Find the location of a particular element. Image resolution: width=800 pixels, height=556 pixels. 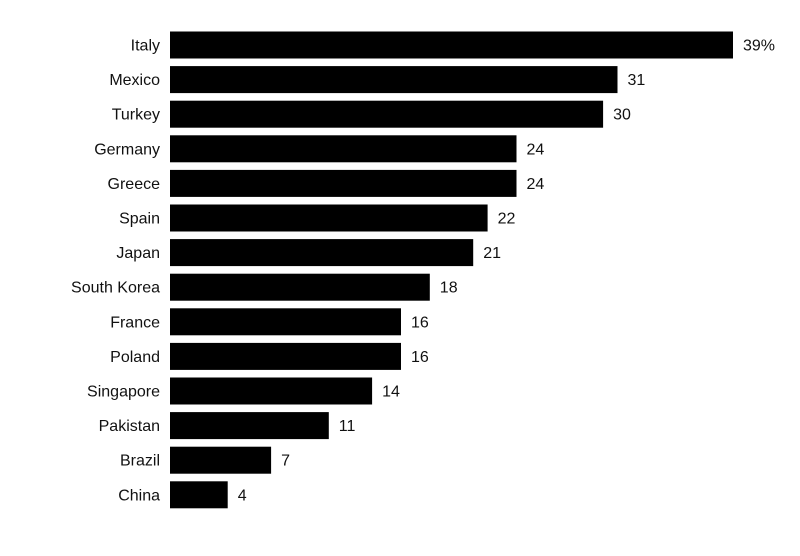

bar-brazil is located at coordinates (221, 460).